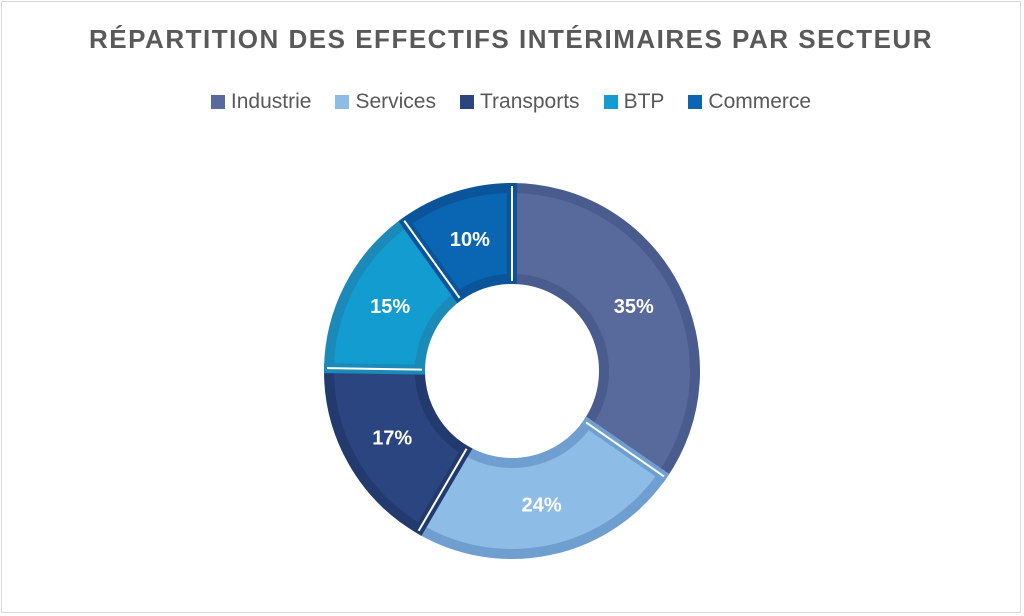  Describe the element at coordinates (392, 439) in the screenshot. I see `slice-data-label: 17%` at that location.